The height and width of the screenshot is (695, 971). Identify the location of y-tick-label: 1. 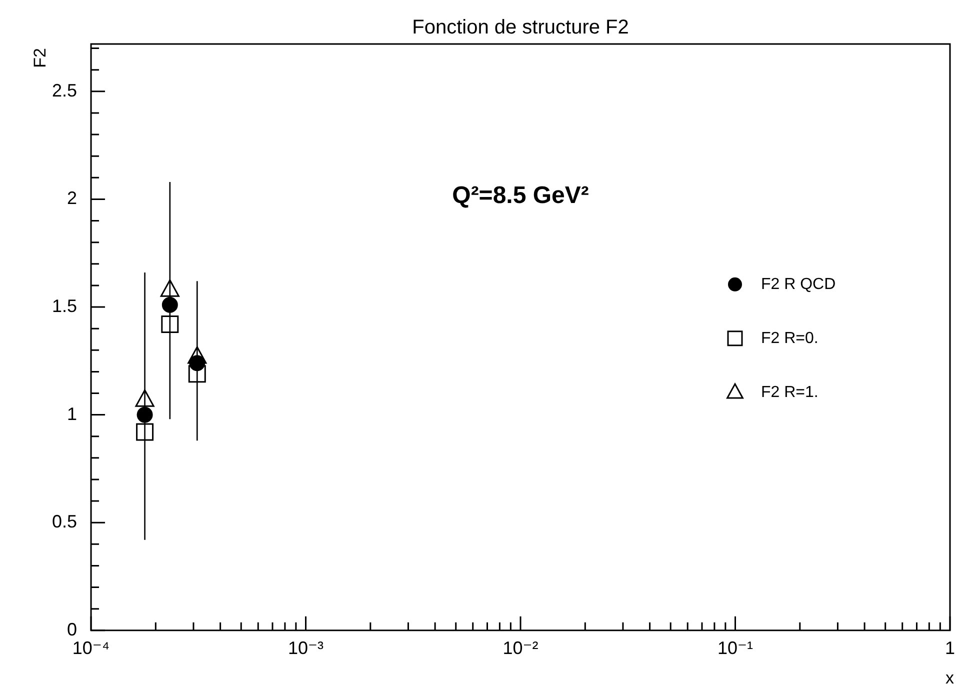
(72, 414).